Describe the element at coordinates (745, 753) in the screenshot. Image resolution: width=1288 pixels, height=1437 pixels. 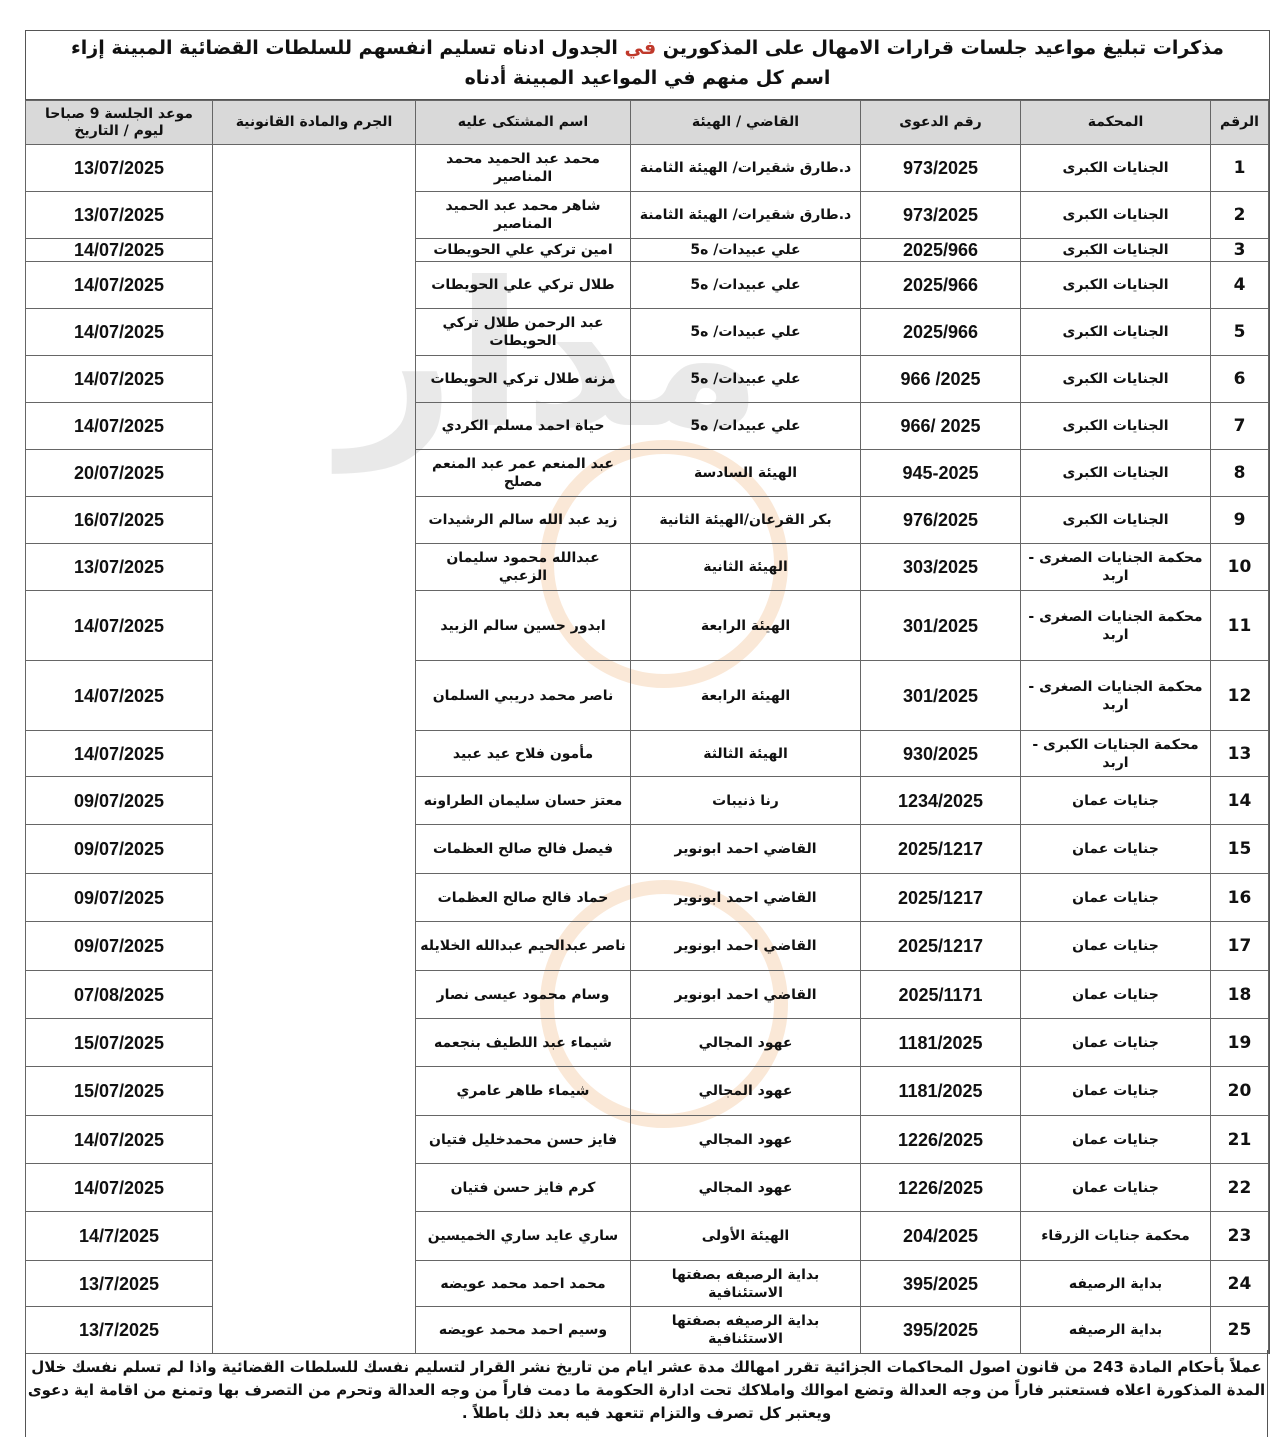
I see `judge-cell: الهيئة الثالثة` at that location.